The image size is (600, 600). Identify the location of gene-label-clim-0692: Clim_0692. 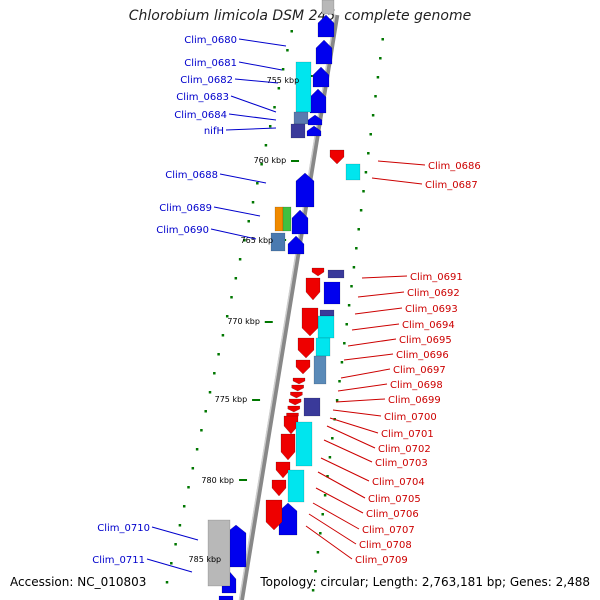
(433, 293).